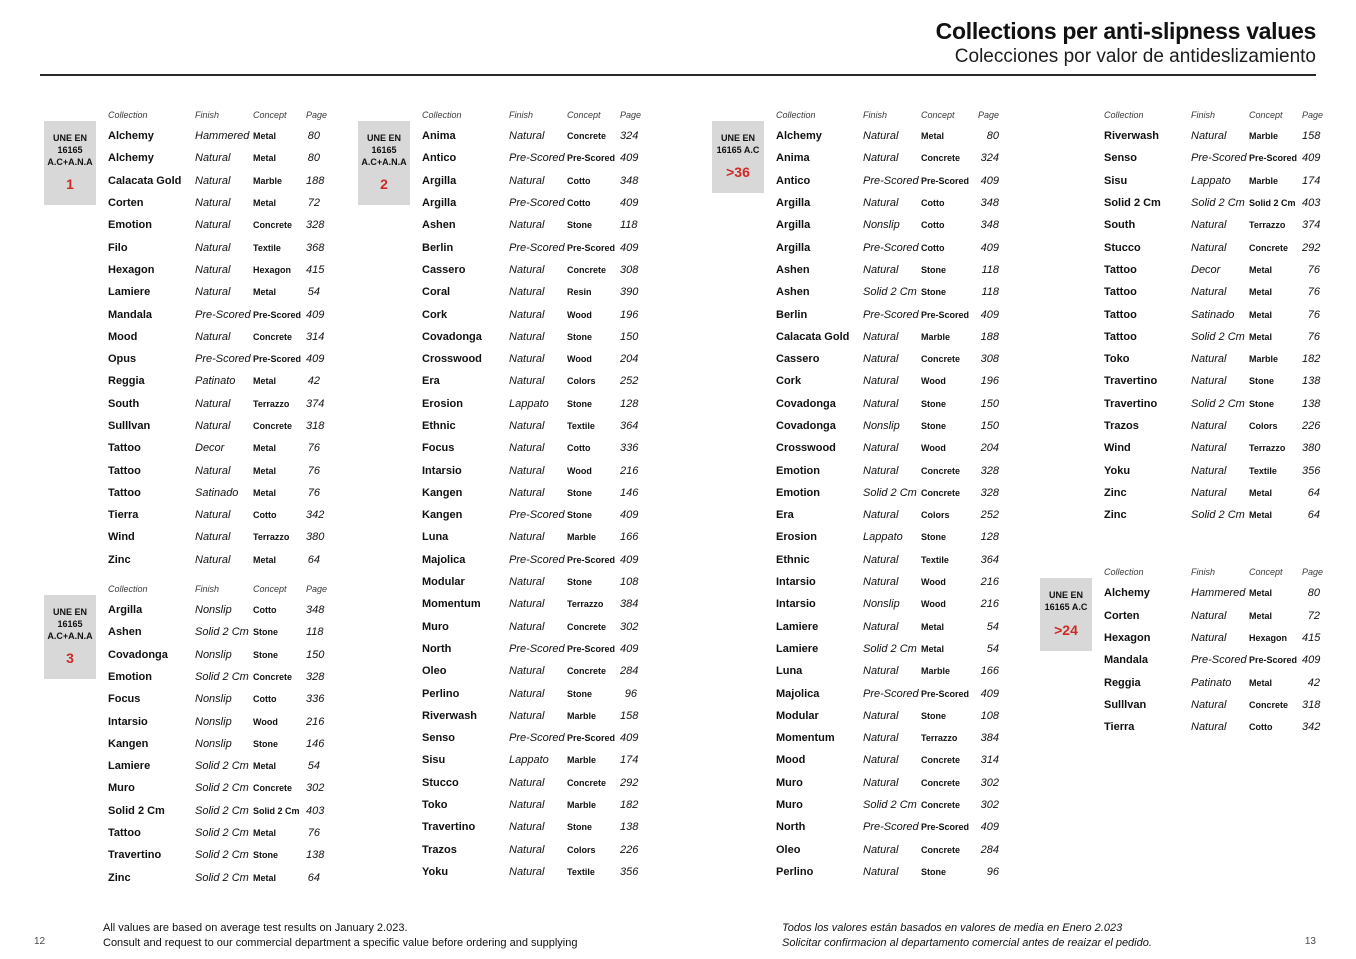 The image size is (1356, 959). I want to click on table-row: Kangen Pre-Scored Stone 409, so click(530, 515).